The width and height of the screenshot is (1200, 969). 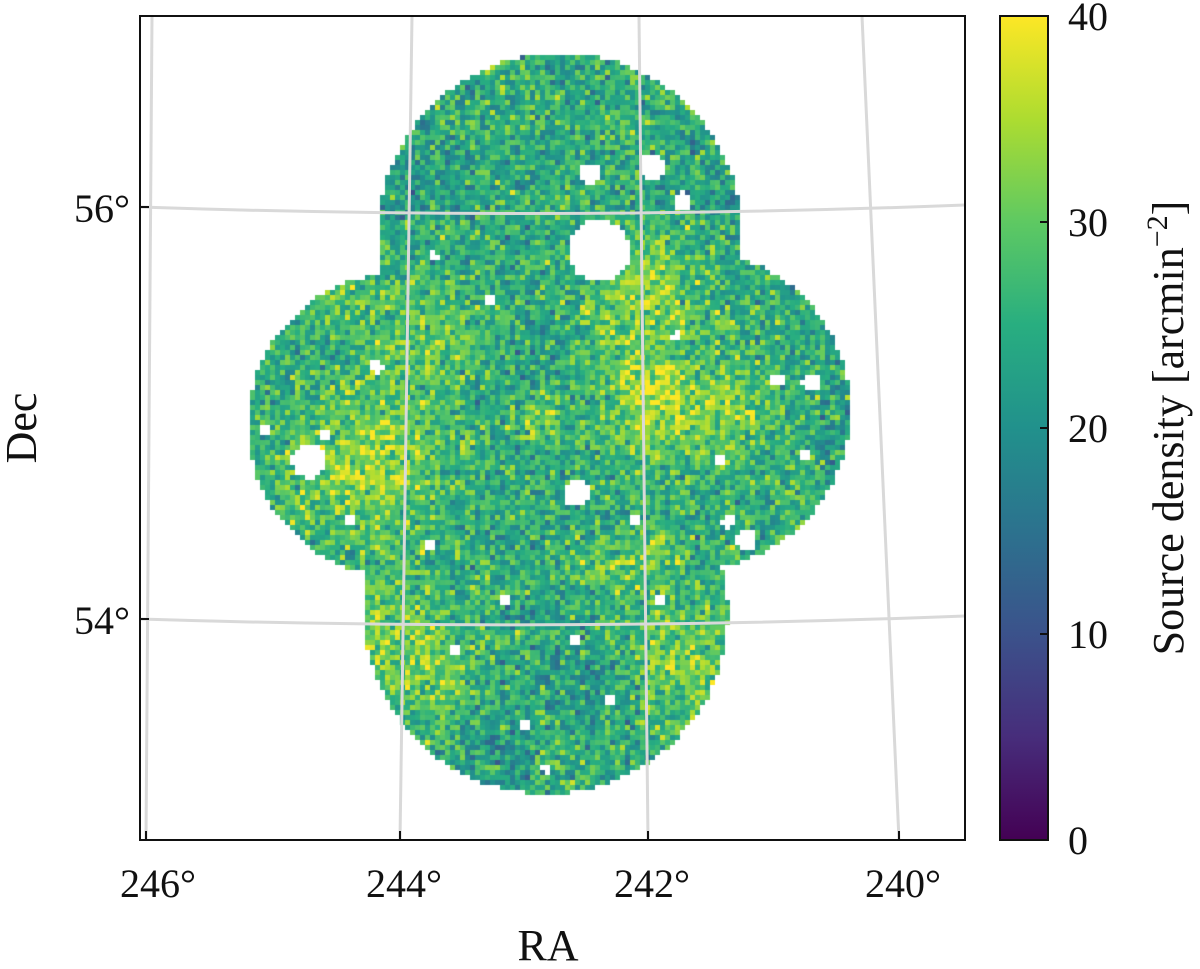 I want to click on colorbar-label-close: ], so click(x=1168, y=208).